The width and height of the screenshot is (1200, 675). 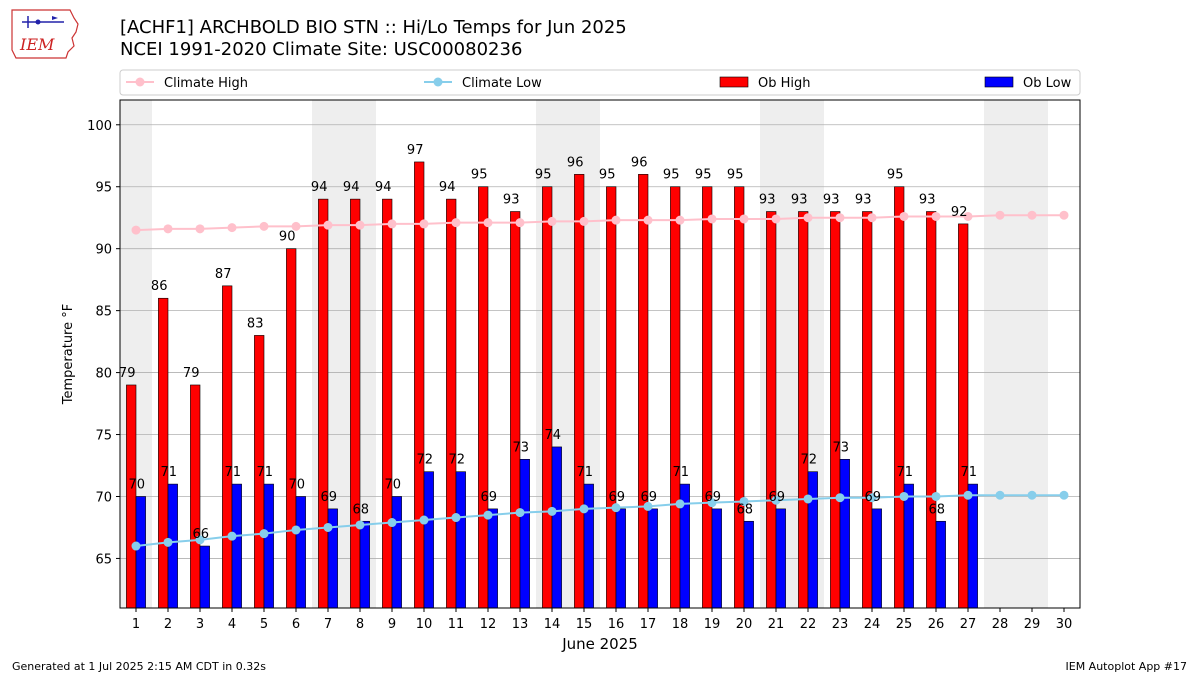 What do you see at coordinates (488, 624) in the screenshot?
I see `x-tick-label: 12` at bounding box center [488, 624].